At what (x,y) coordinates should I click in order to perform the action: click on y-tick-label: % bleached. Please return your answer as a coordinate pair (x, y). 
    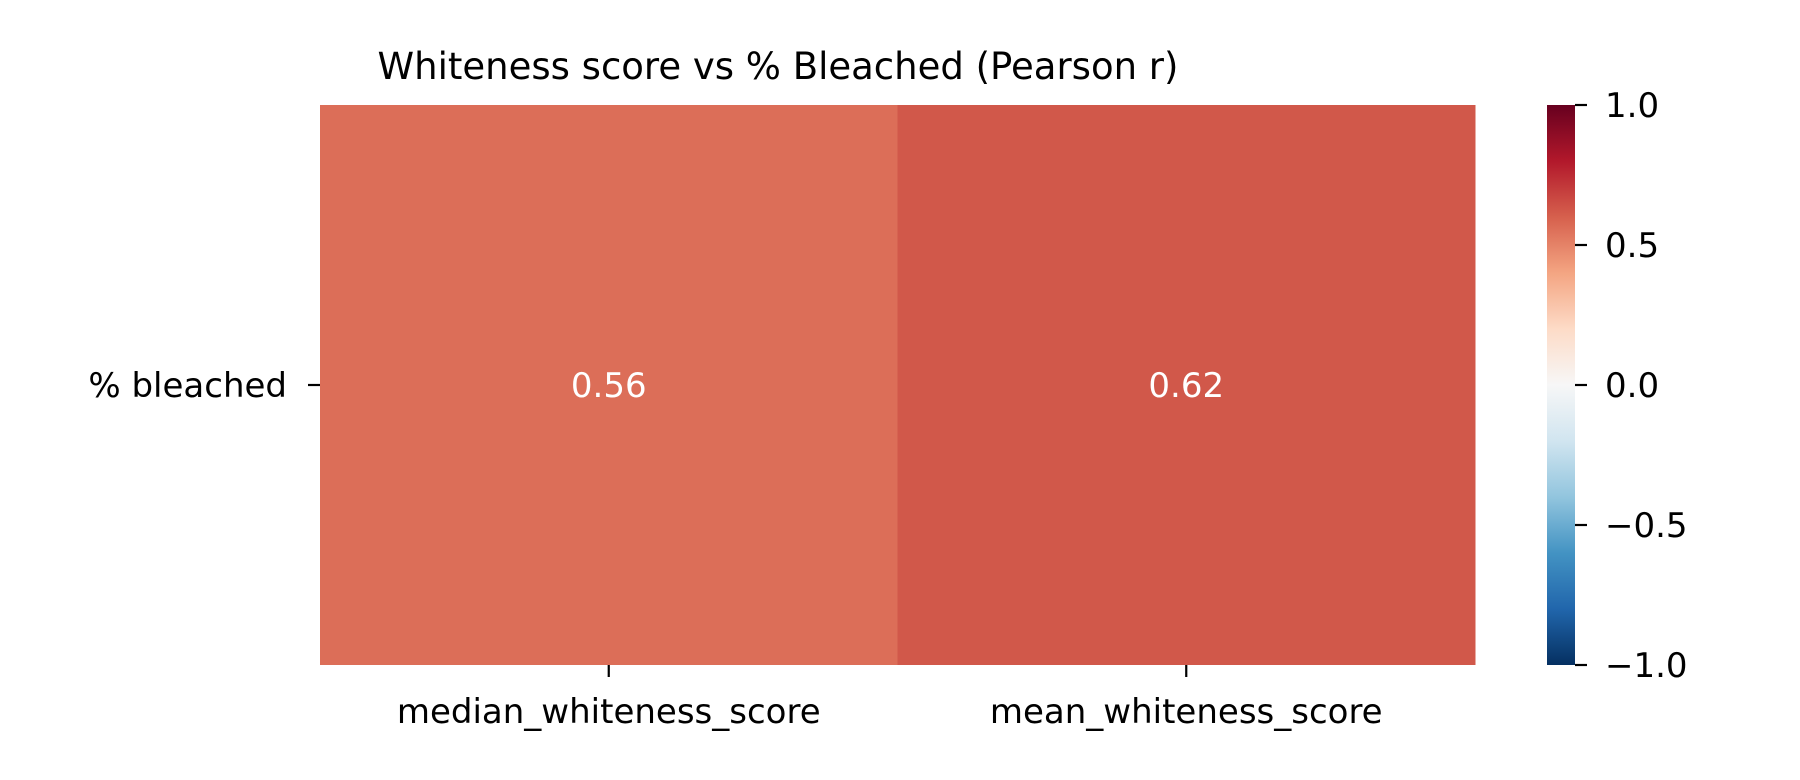
    Looking at the image, I should click on (187, 386).